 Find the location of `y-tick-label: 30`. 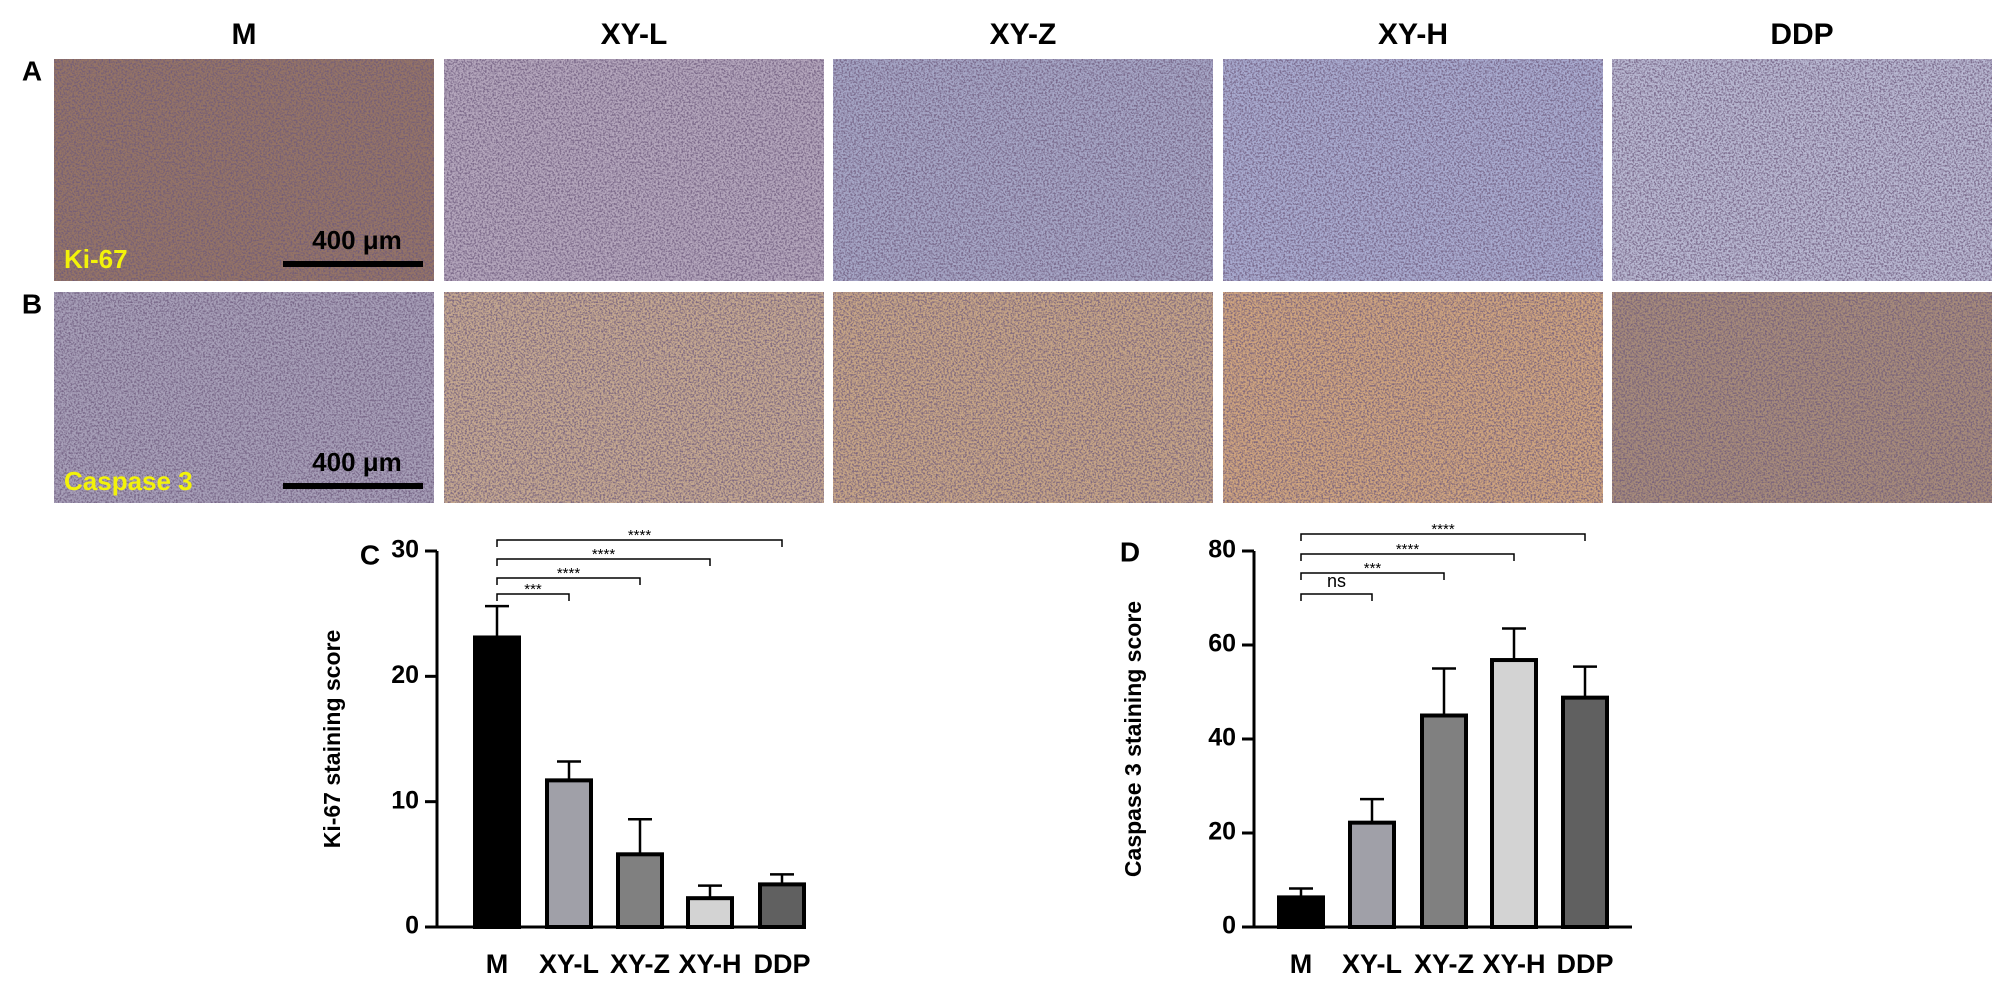

y-tick-label: 30 is located at coordinates (405, 550).